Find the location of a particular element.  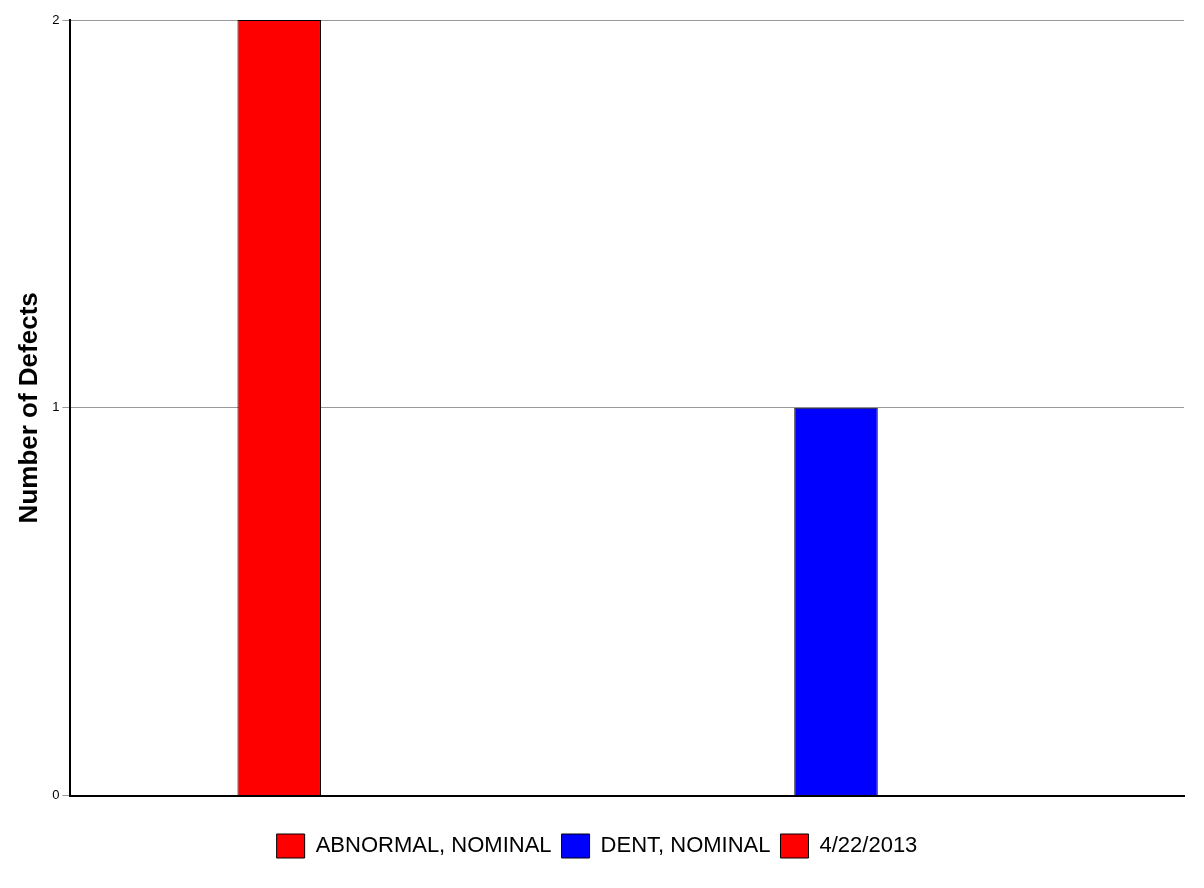

legend-label: 4/22/2013 is located at coordinates (868, 845).